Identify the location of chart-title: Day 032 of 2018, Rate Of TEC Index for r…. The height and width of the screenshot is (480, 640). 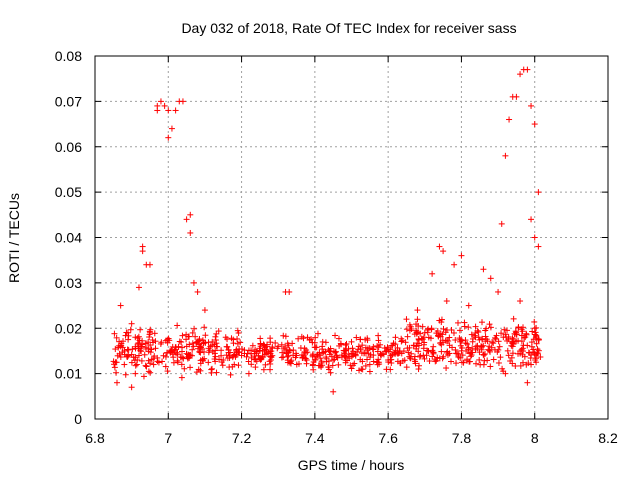
(348, 28).